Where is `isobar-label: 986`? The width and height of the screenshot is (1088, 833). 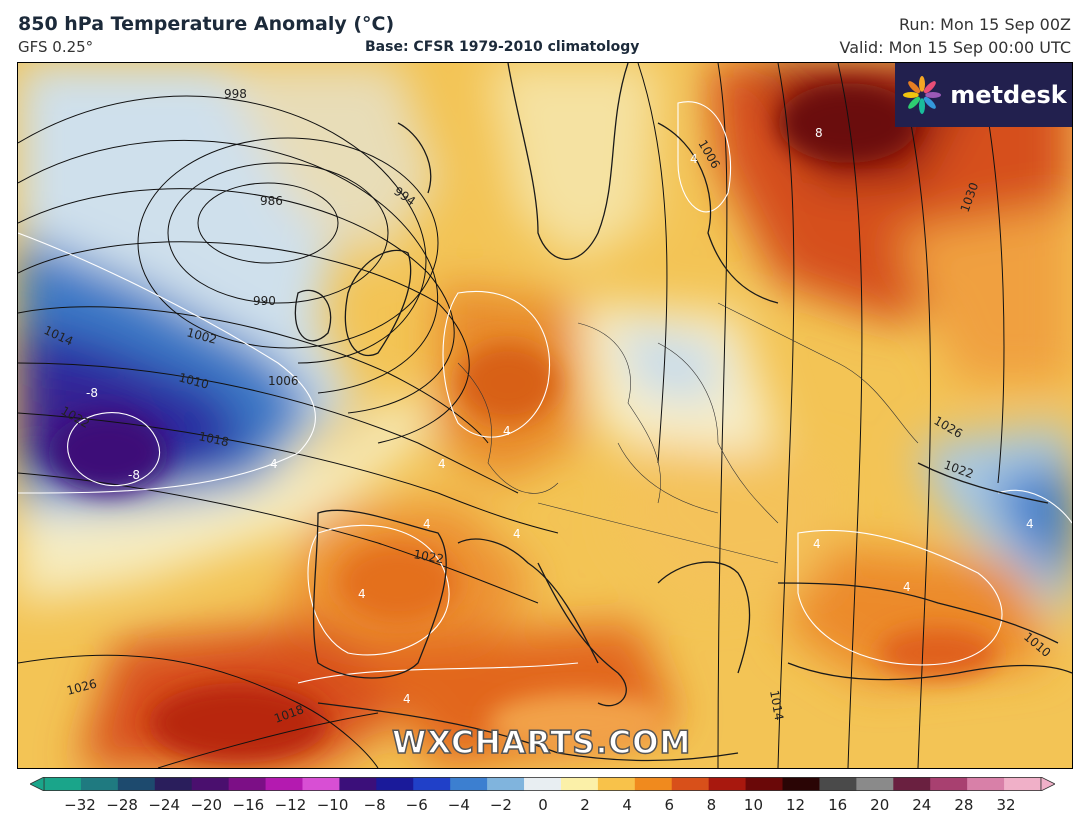 isobar-label: 986 is located at coordinates (271, 201).